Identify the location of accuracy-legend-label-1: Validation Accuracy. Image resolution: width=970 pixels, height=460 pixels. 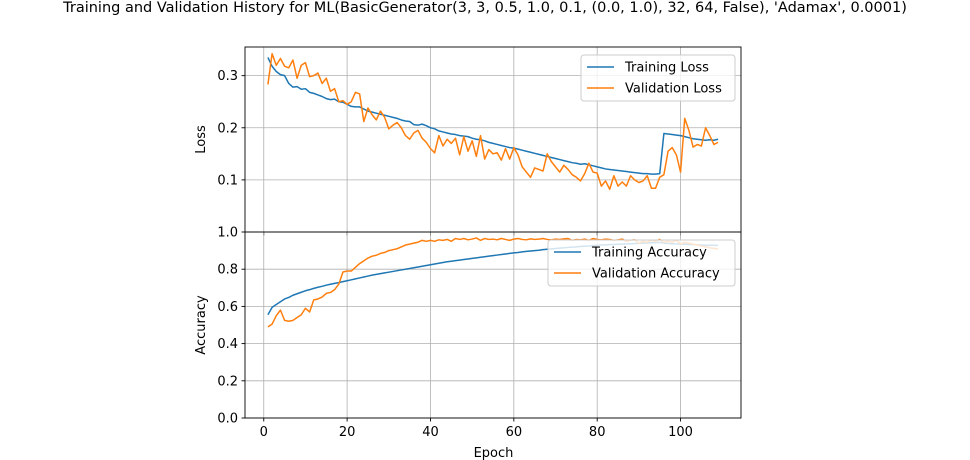
(656, 274).